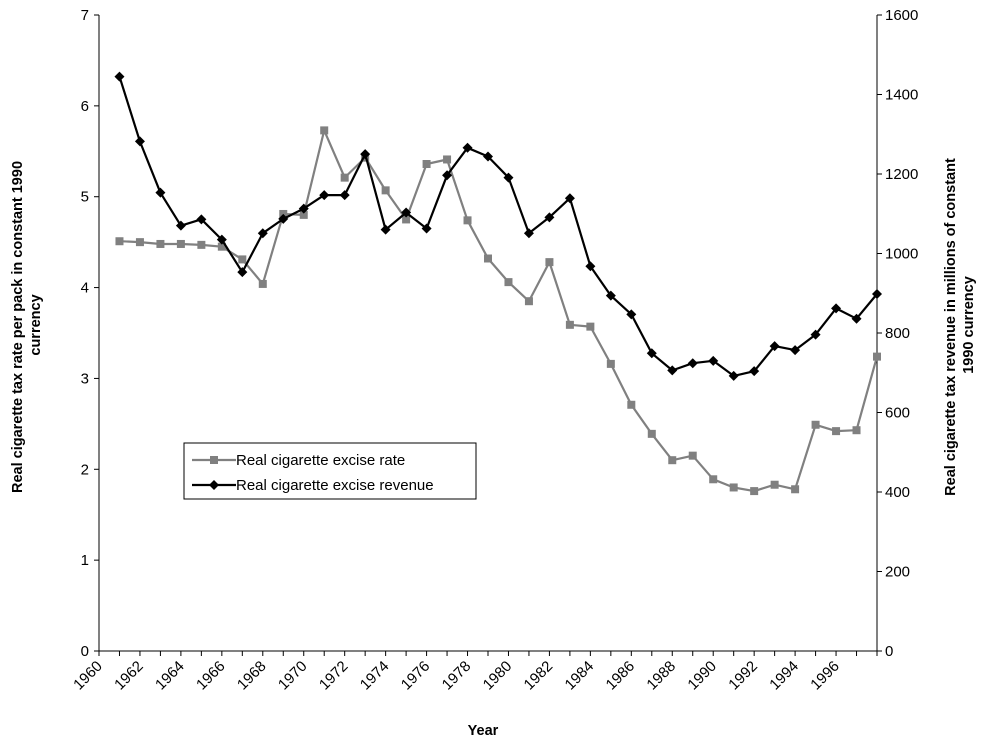 This screenshot has width=985, height=739. I want to click on y-tick-label-right: 0, so click(889, 651).